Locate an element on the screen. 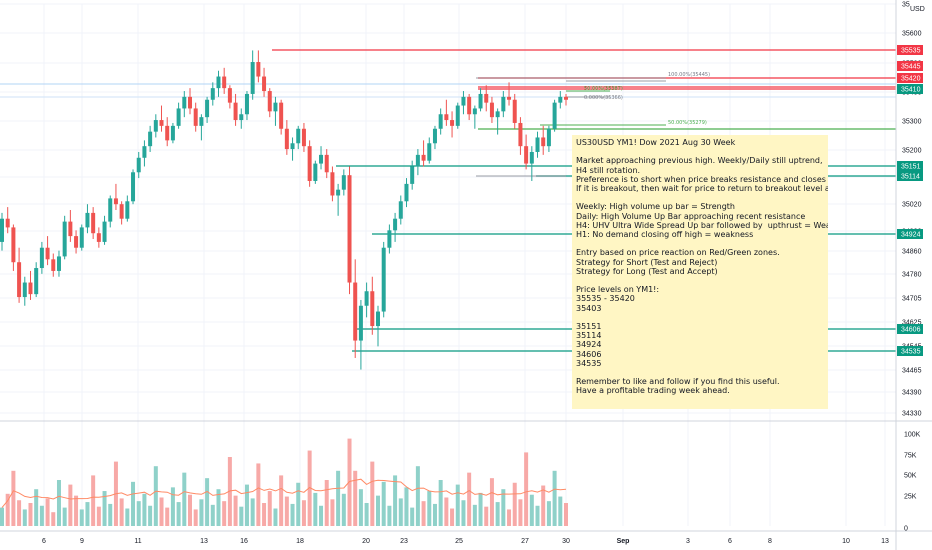  time-tick-label: 30 is located at coordinates (566, 541).